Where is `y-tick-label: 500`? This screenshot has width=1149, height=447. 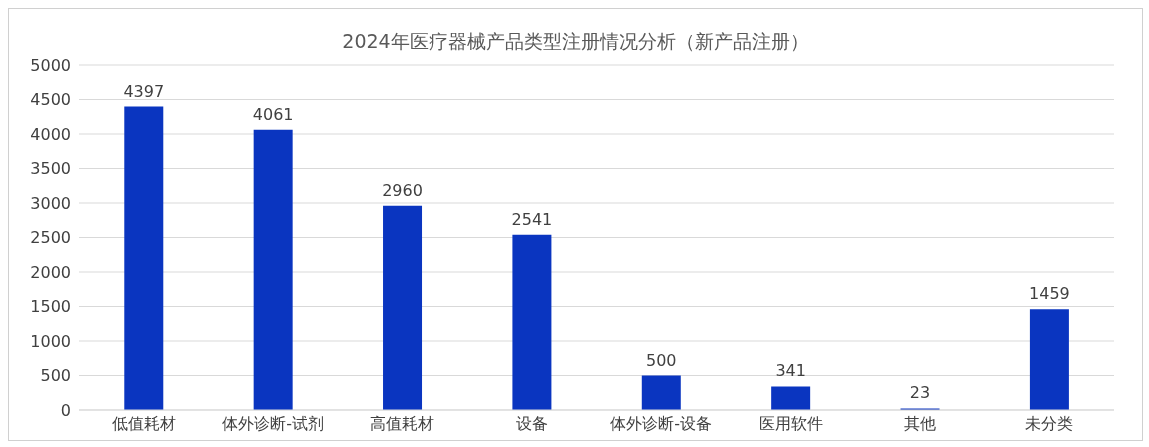
y-tick-label: 500 is located at coordinates (55, 376).